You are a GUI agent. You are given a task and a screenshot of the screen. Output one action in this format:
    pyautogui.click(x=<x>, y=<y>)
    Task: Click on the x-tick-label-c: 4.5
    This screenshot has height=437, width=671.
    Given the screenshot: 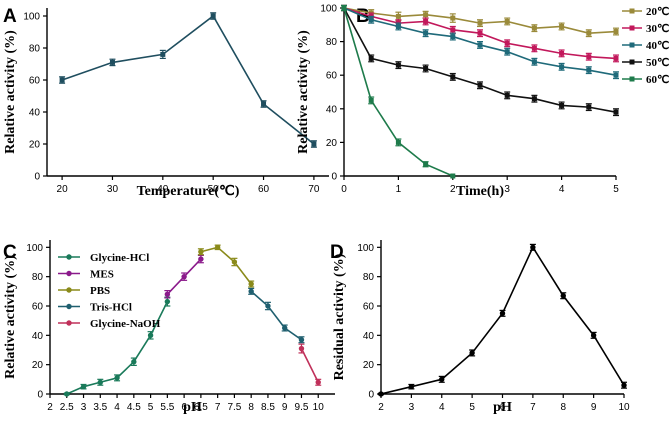 What is the action you would take?
    pyautogui.click(x=134, y=407)
    